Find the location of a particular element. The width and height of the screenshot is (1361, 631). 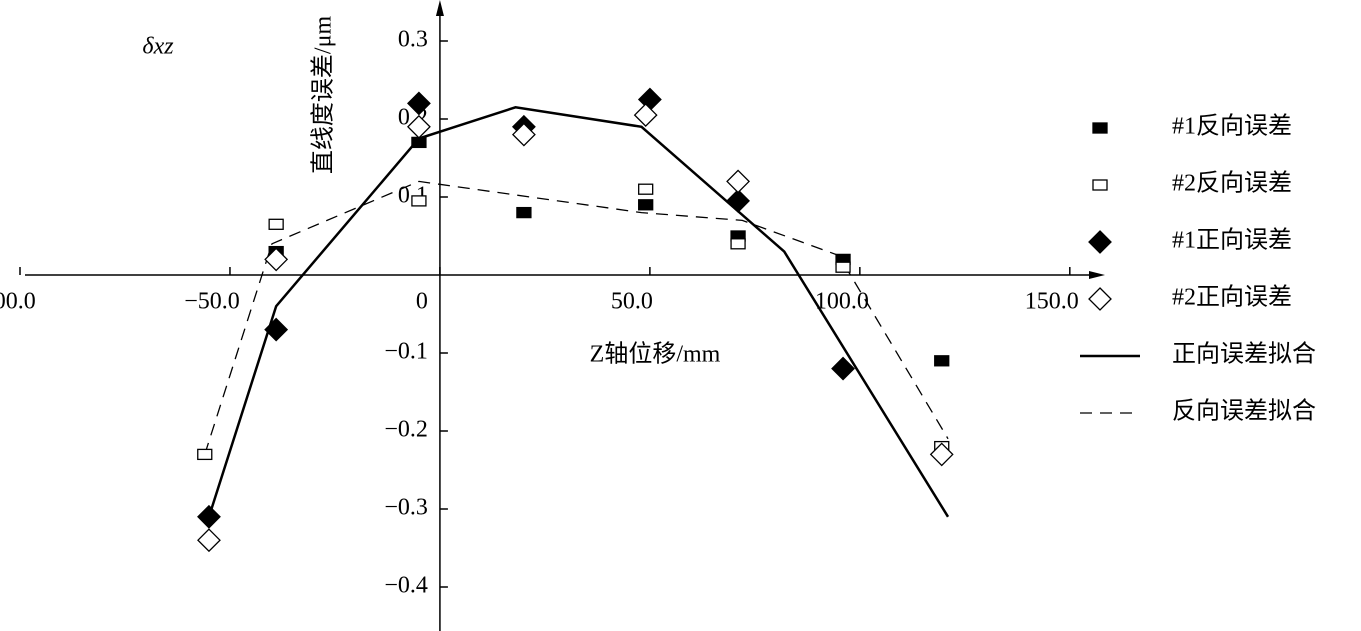

y-tick-label: −0.1 is located at coordinates (406, 352).